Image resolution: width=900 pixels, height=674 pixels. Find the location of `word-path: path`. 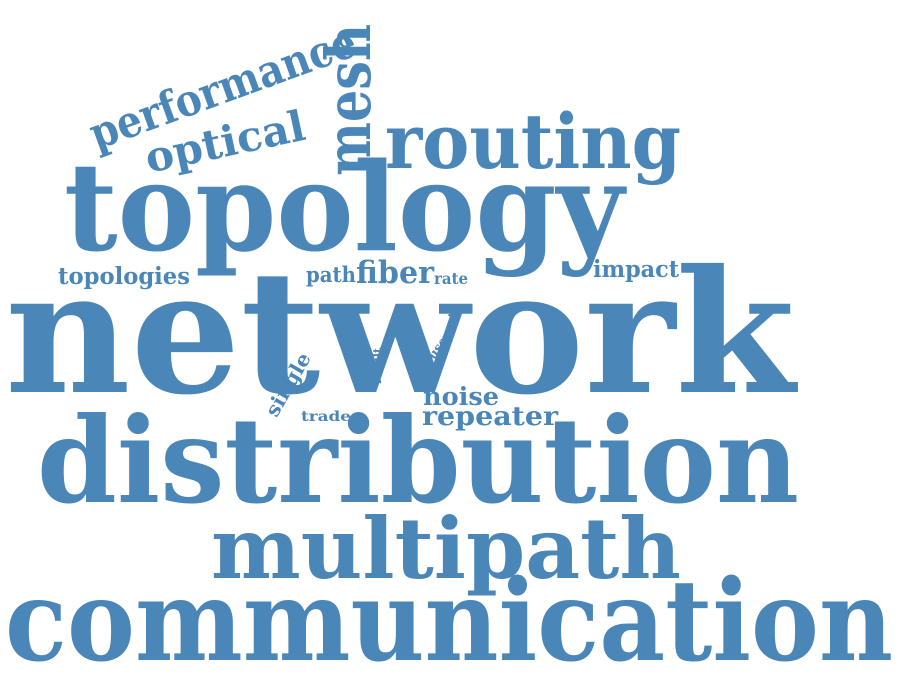

word-path: path is located at coordinates (331, 274).